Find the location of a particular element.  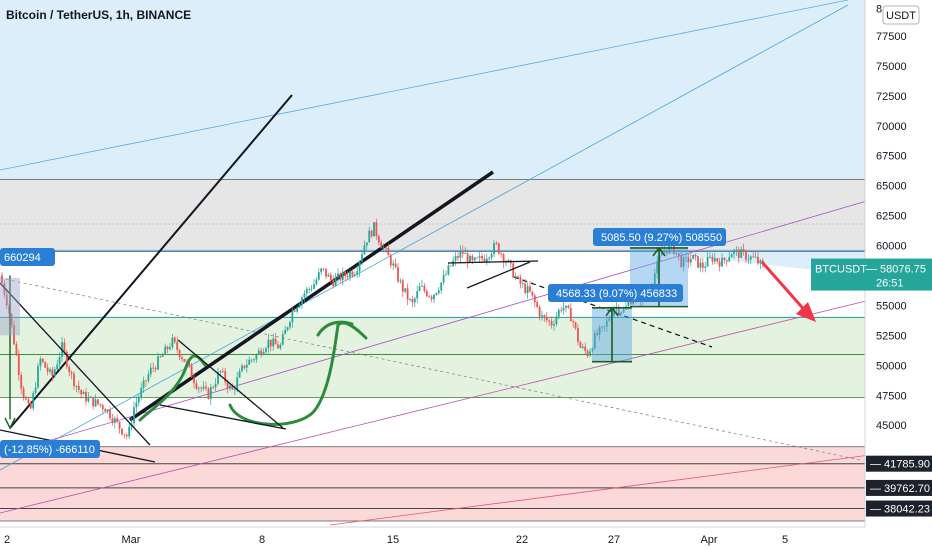

measure-label-2: 660294 is located at coordinates (27, 257).